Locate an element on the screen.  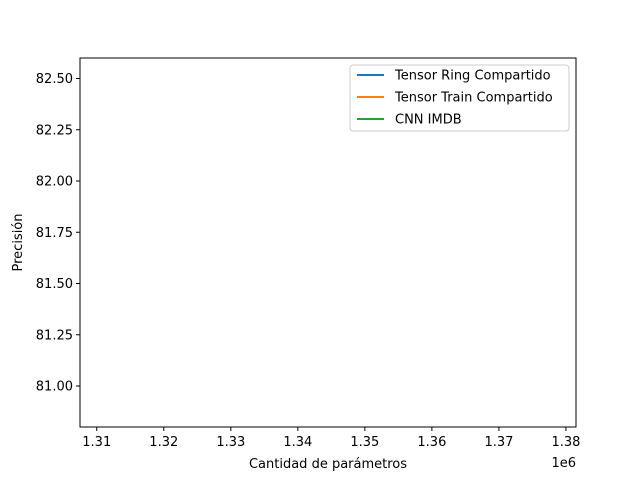
legend-box is located at coordinates (459, 98).